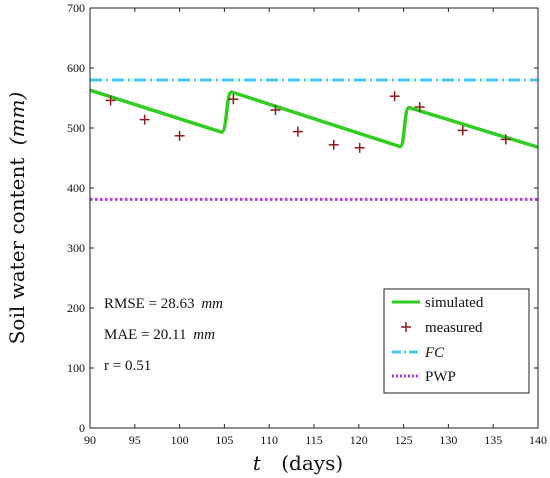  I want to click on x-tick-label: 100, so click(180, 440).